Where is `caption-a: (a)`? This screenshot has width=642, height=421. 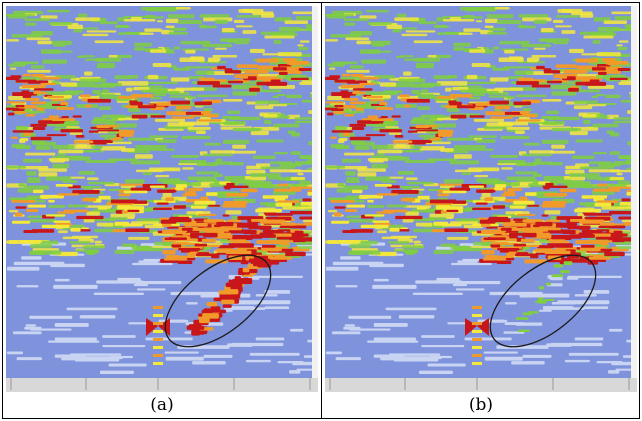
caption-a: (a) is located at coordinates (162, 405).